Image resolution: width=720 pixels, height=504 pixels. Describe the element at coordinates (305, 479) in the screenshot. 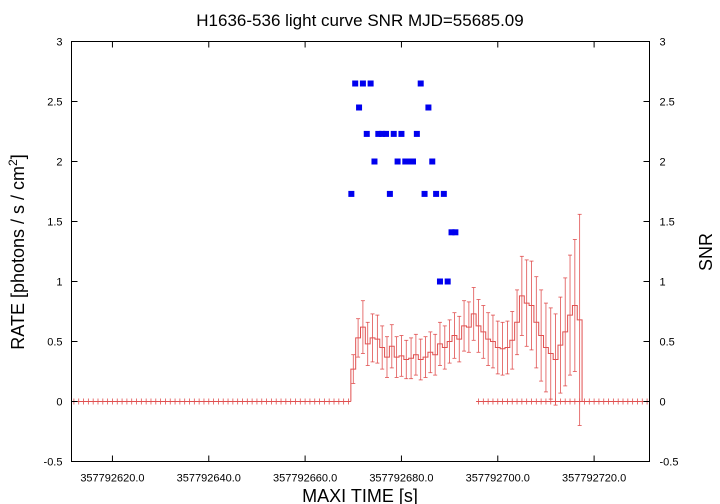

I see `x-tick-label: 357792660.0` at that location.